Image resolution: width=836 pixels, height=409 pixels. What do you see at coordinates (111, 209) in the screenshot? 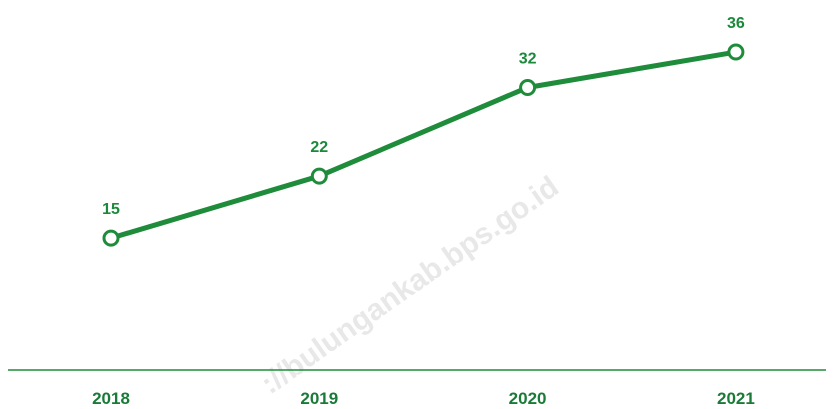
I see `data-label: 15` at bounding box center [111, 209].